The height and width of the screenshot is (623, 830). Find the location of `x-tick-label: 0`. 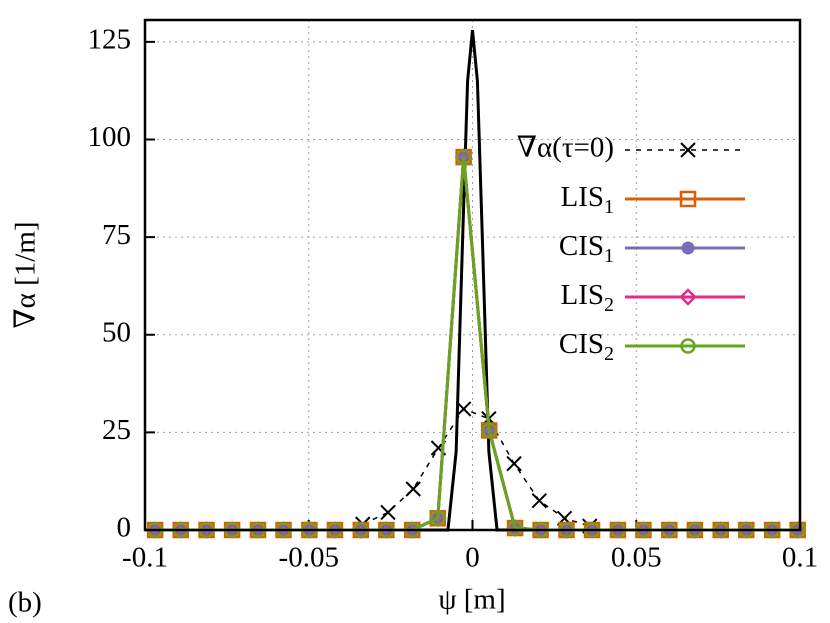

x-tick-label: 0 is located at coordinates (472, 558).